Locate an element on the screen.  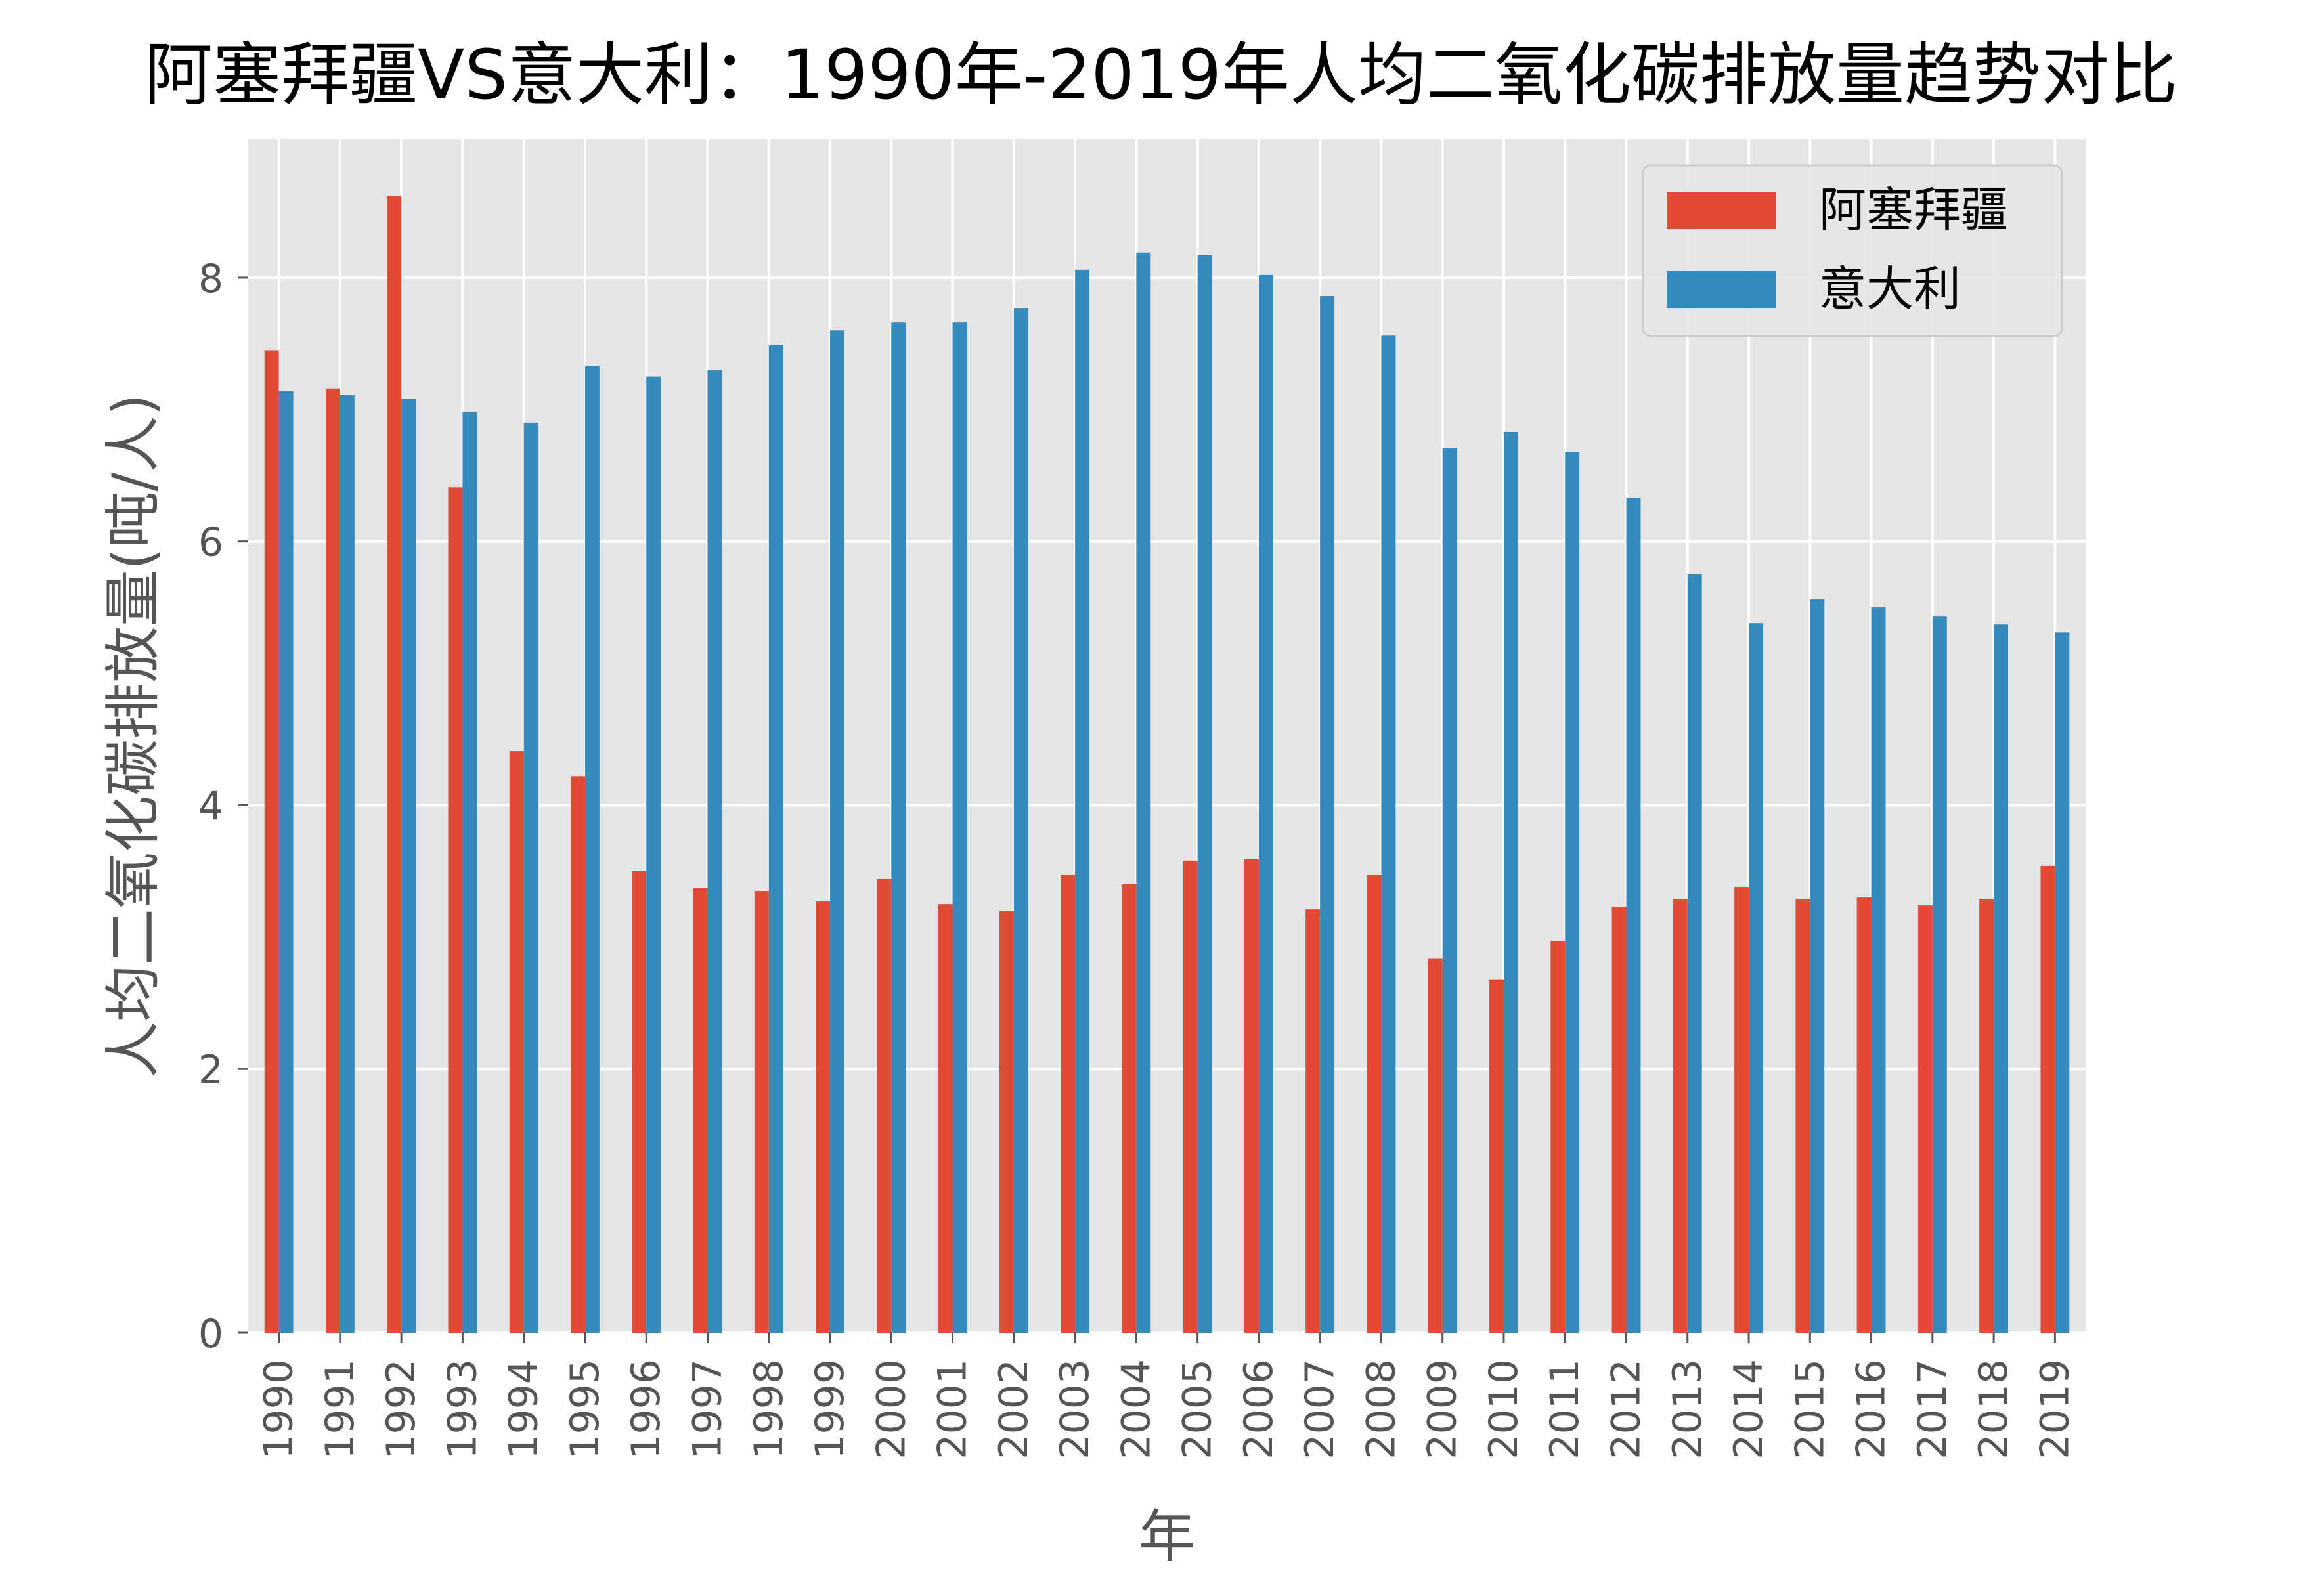
bar-azerbaijan-2001 is located at coordinates (946, 1118).